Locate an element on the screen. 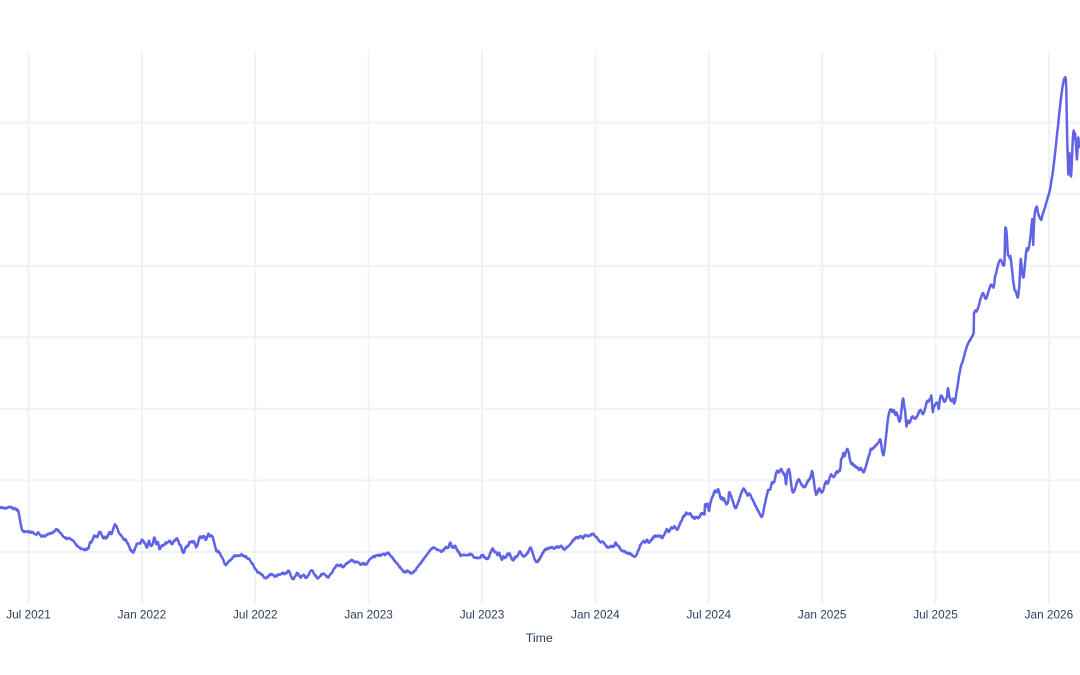 The image size is (1080, 675). svg-text: Jul 2021 is located at coordinates (28, 615).